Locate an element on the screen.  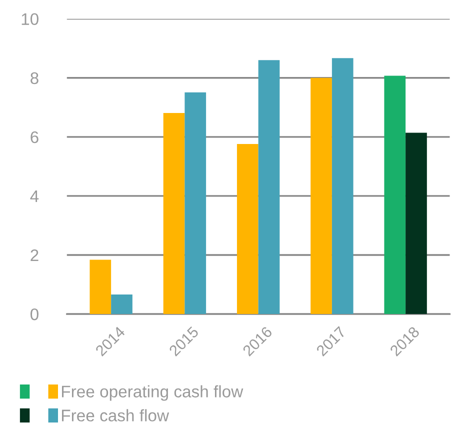
y-tick-label: 4 is located at coordinates (34, 196).